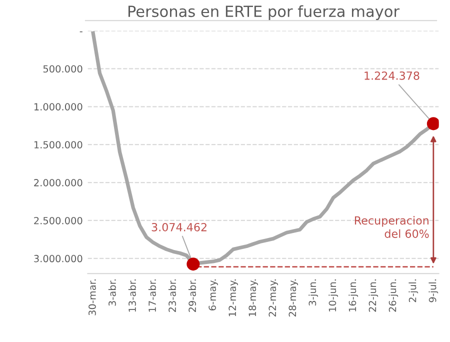 The image size is (450, 342). What do you see at coordinates (353, 296) in the screenshot?
I see `x-tick-label: 16-jun.` at bounding box center [353, 296].